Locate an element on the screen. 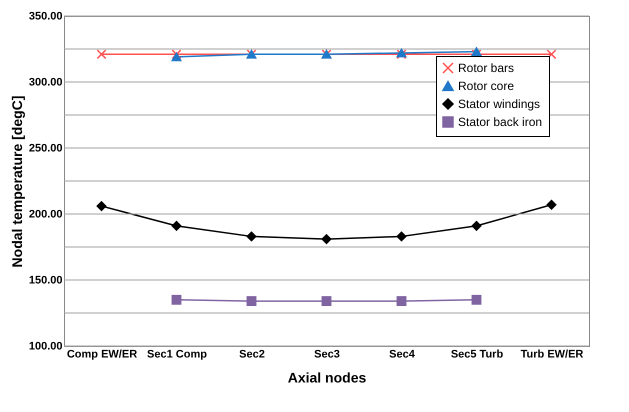 The image size is (629, 412). x-tick-label: Sec5 Turb is located at coordinates (477, 354).